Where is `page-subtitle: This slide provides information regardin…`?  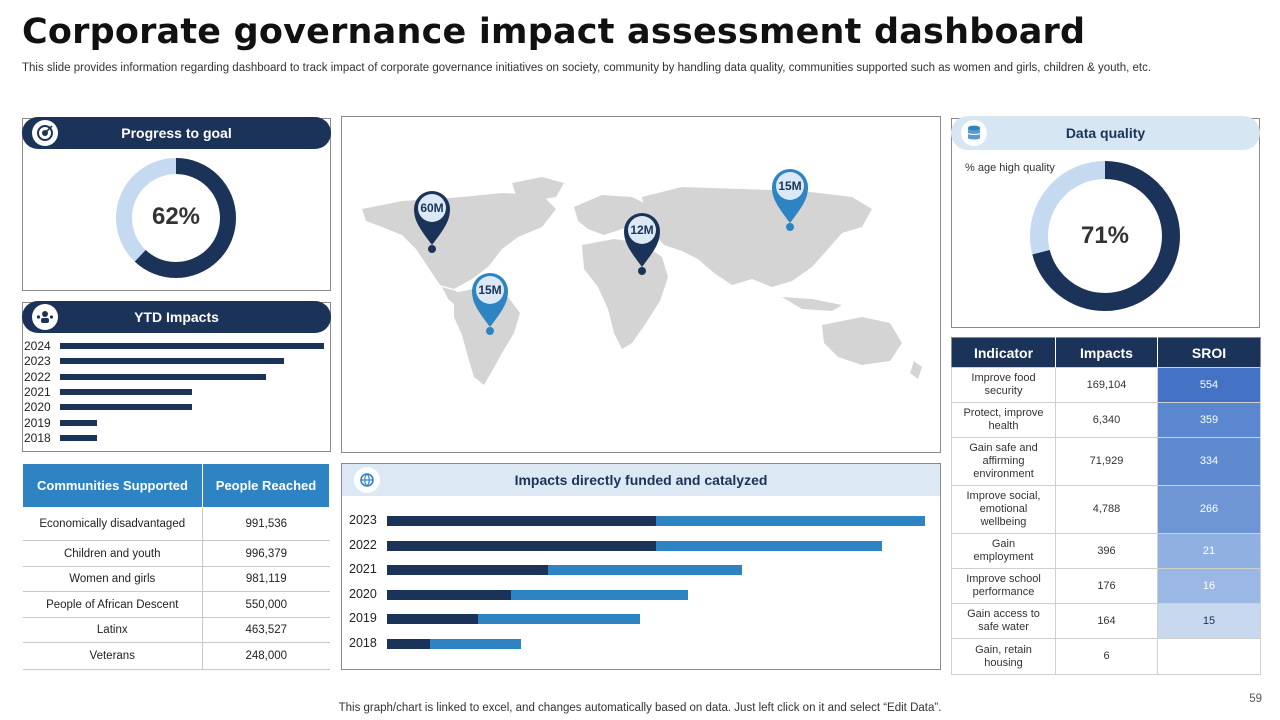
page-subtitle: This slide provides information regardin… is located at coordinates (587, 68).